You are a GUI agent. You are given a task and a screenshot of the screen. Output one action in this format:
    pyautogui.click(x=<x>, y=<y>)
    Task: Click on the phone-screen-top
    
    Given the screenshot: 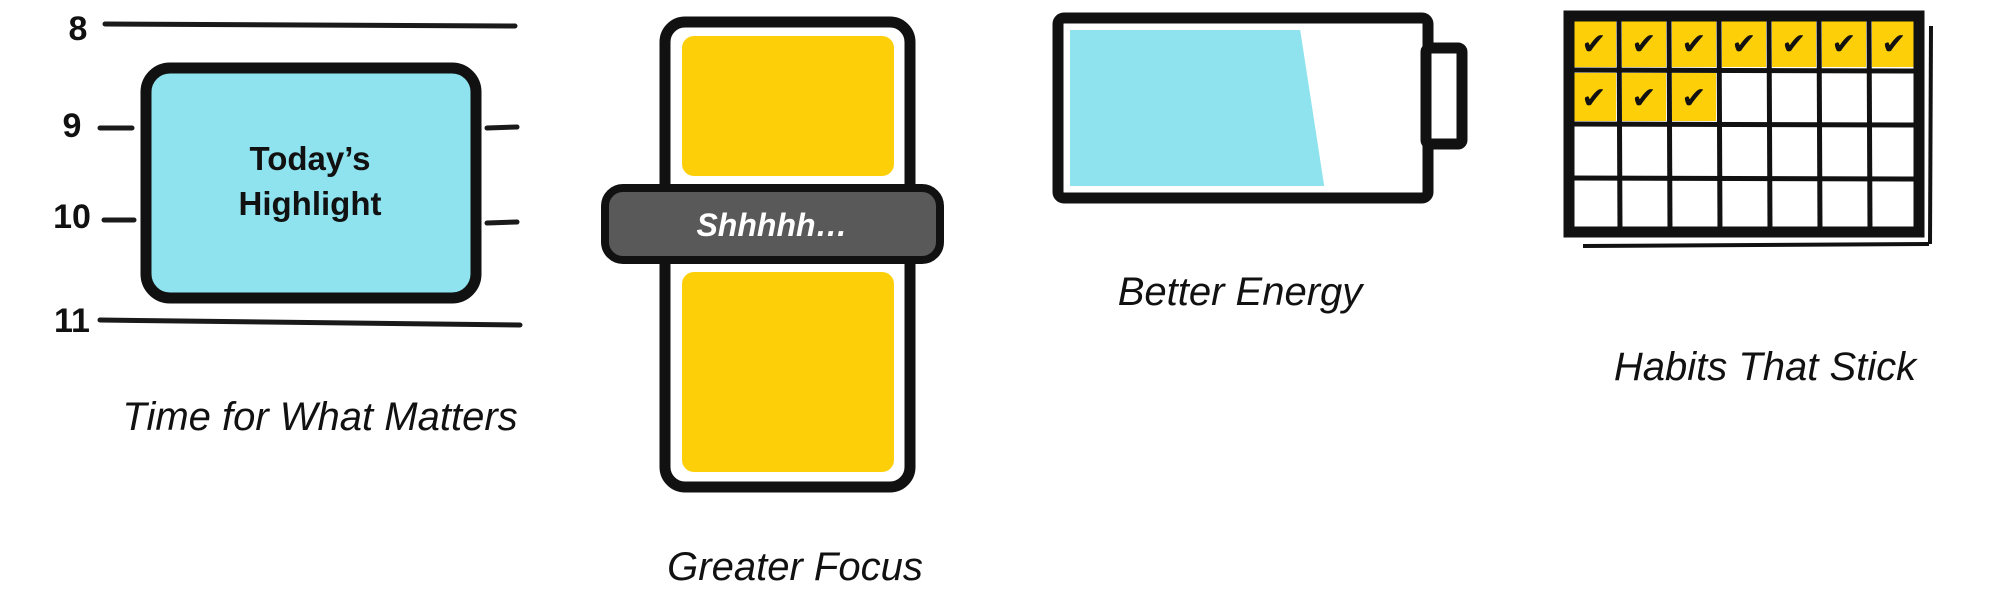 What is the action you would take?
    pyautogui.click(x=788, y=106)
    